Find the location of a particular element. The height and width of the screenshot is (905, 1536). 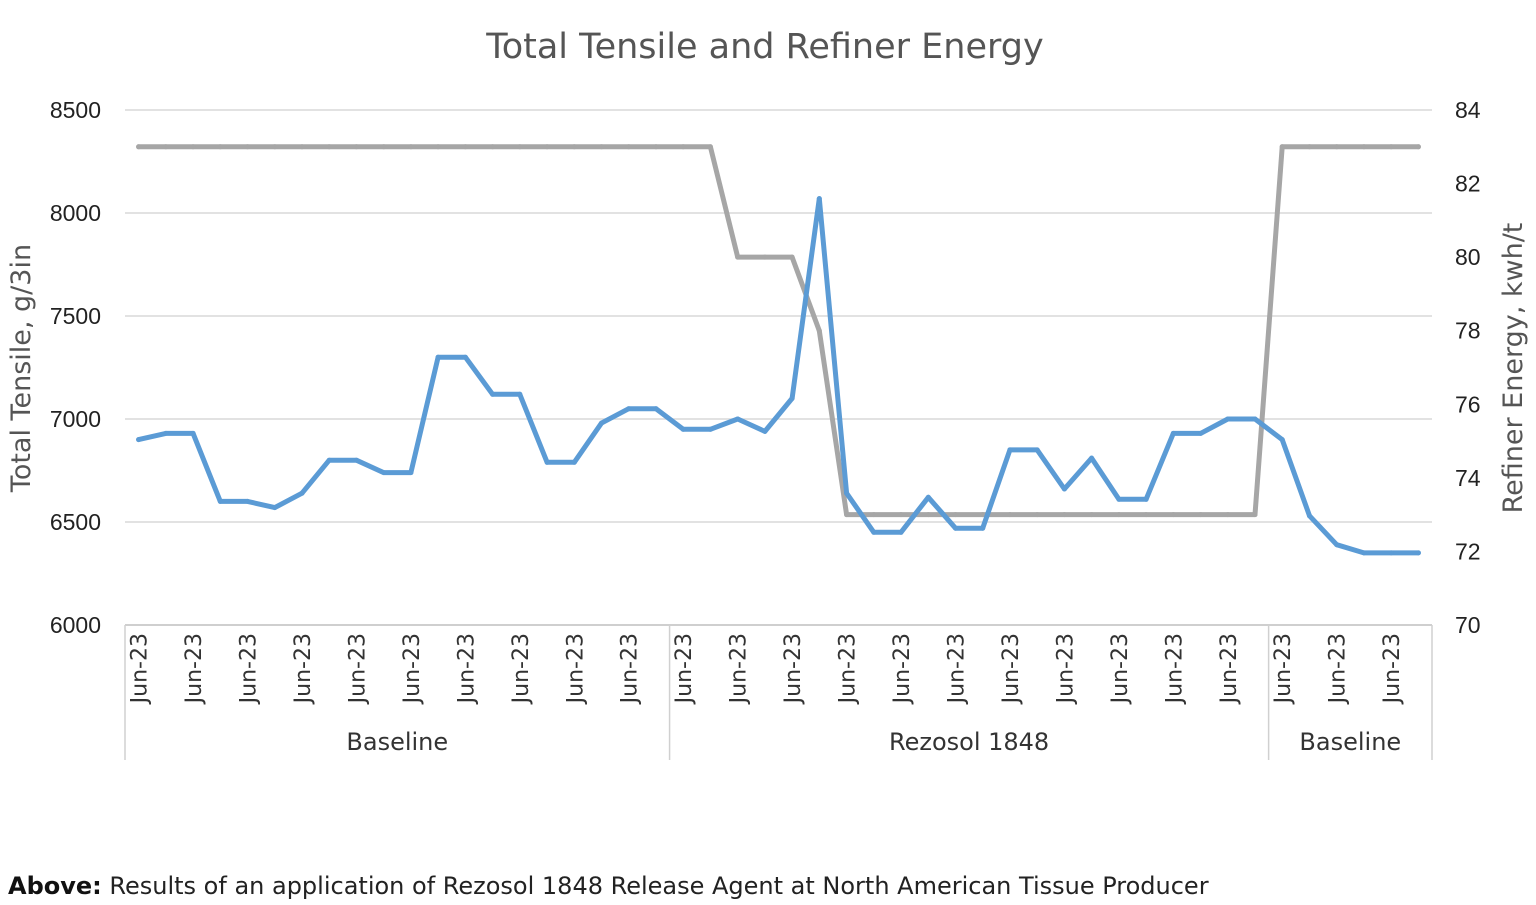

chart-title: Total Tensile and Refiner Energy is located at coordinates (764, 47).